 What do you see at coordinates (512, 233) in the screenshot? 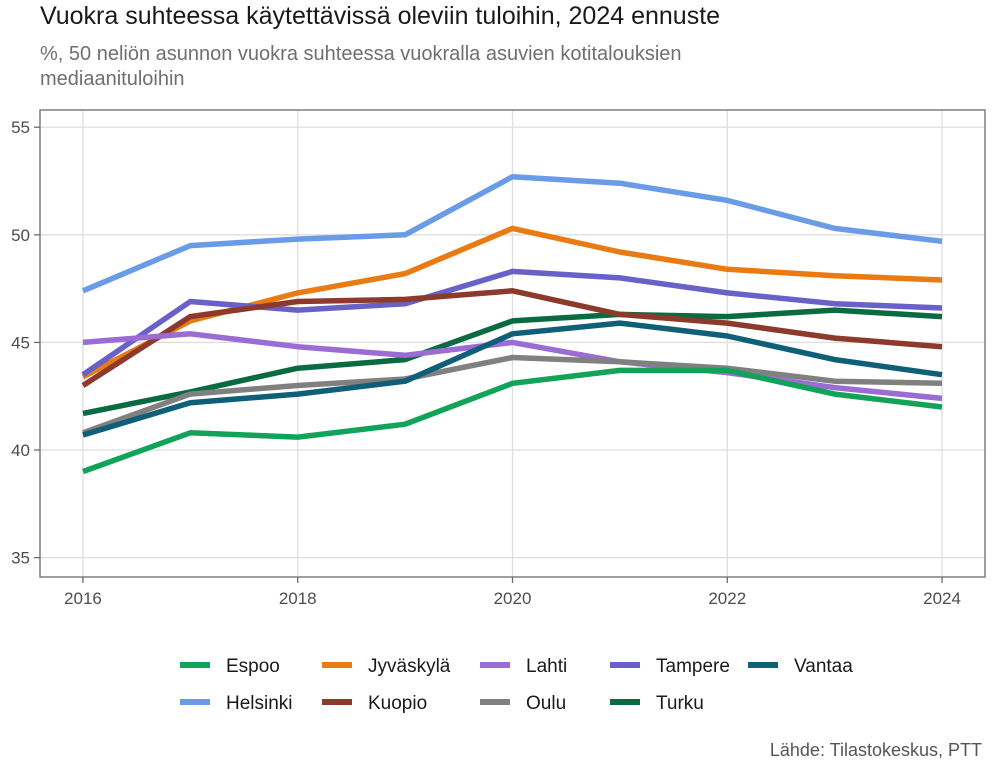
I see `series-line-helsinki` at bounding box center [512, 233].